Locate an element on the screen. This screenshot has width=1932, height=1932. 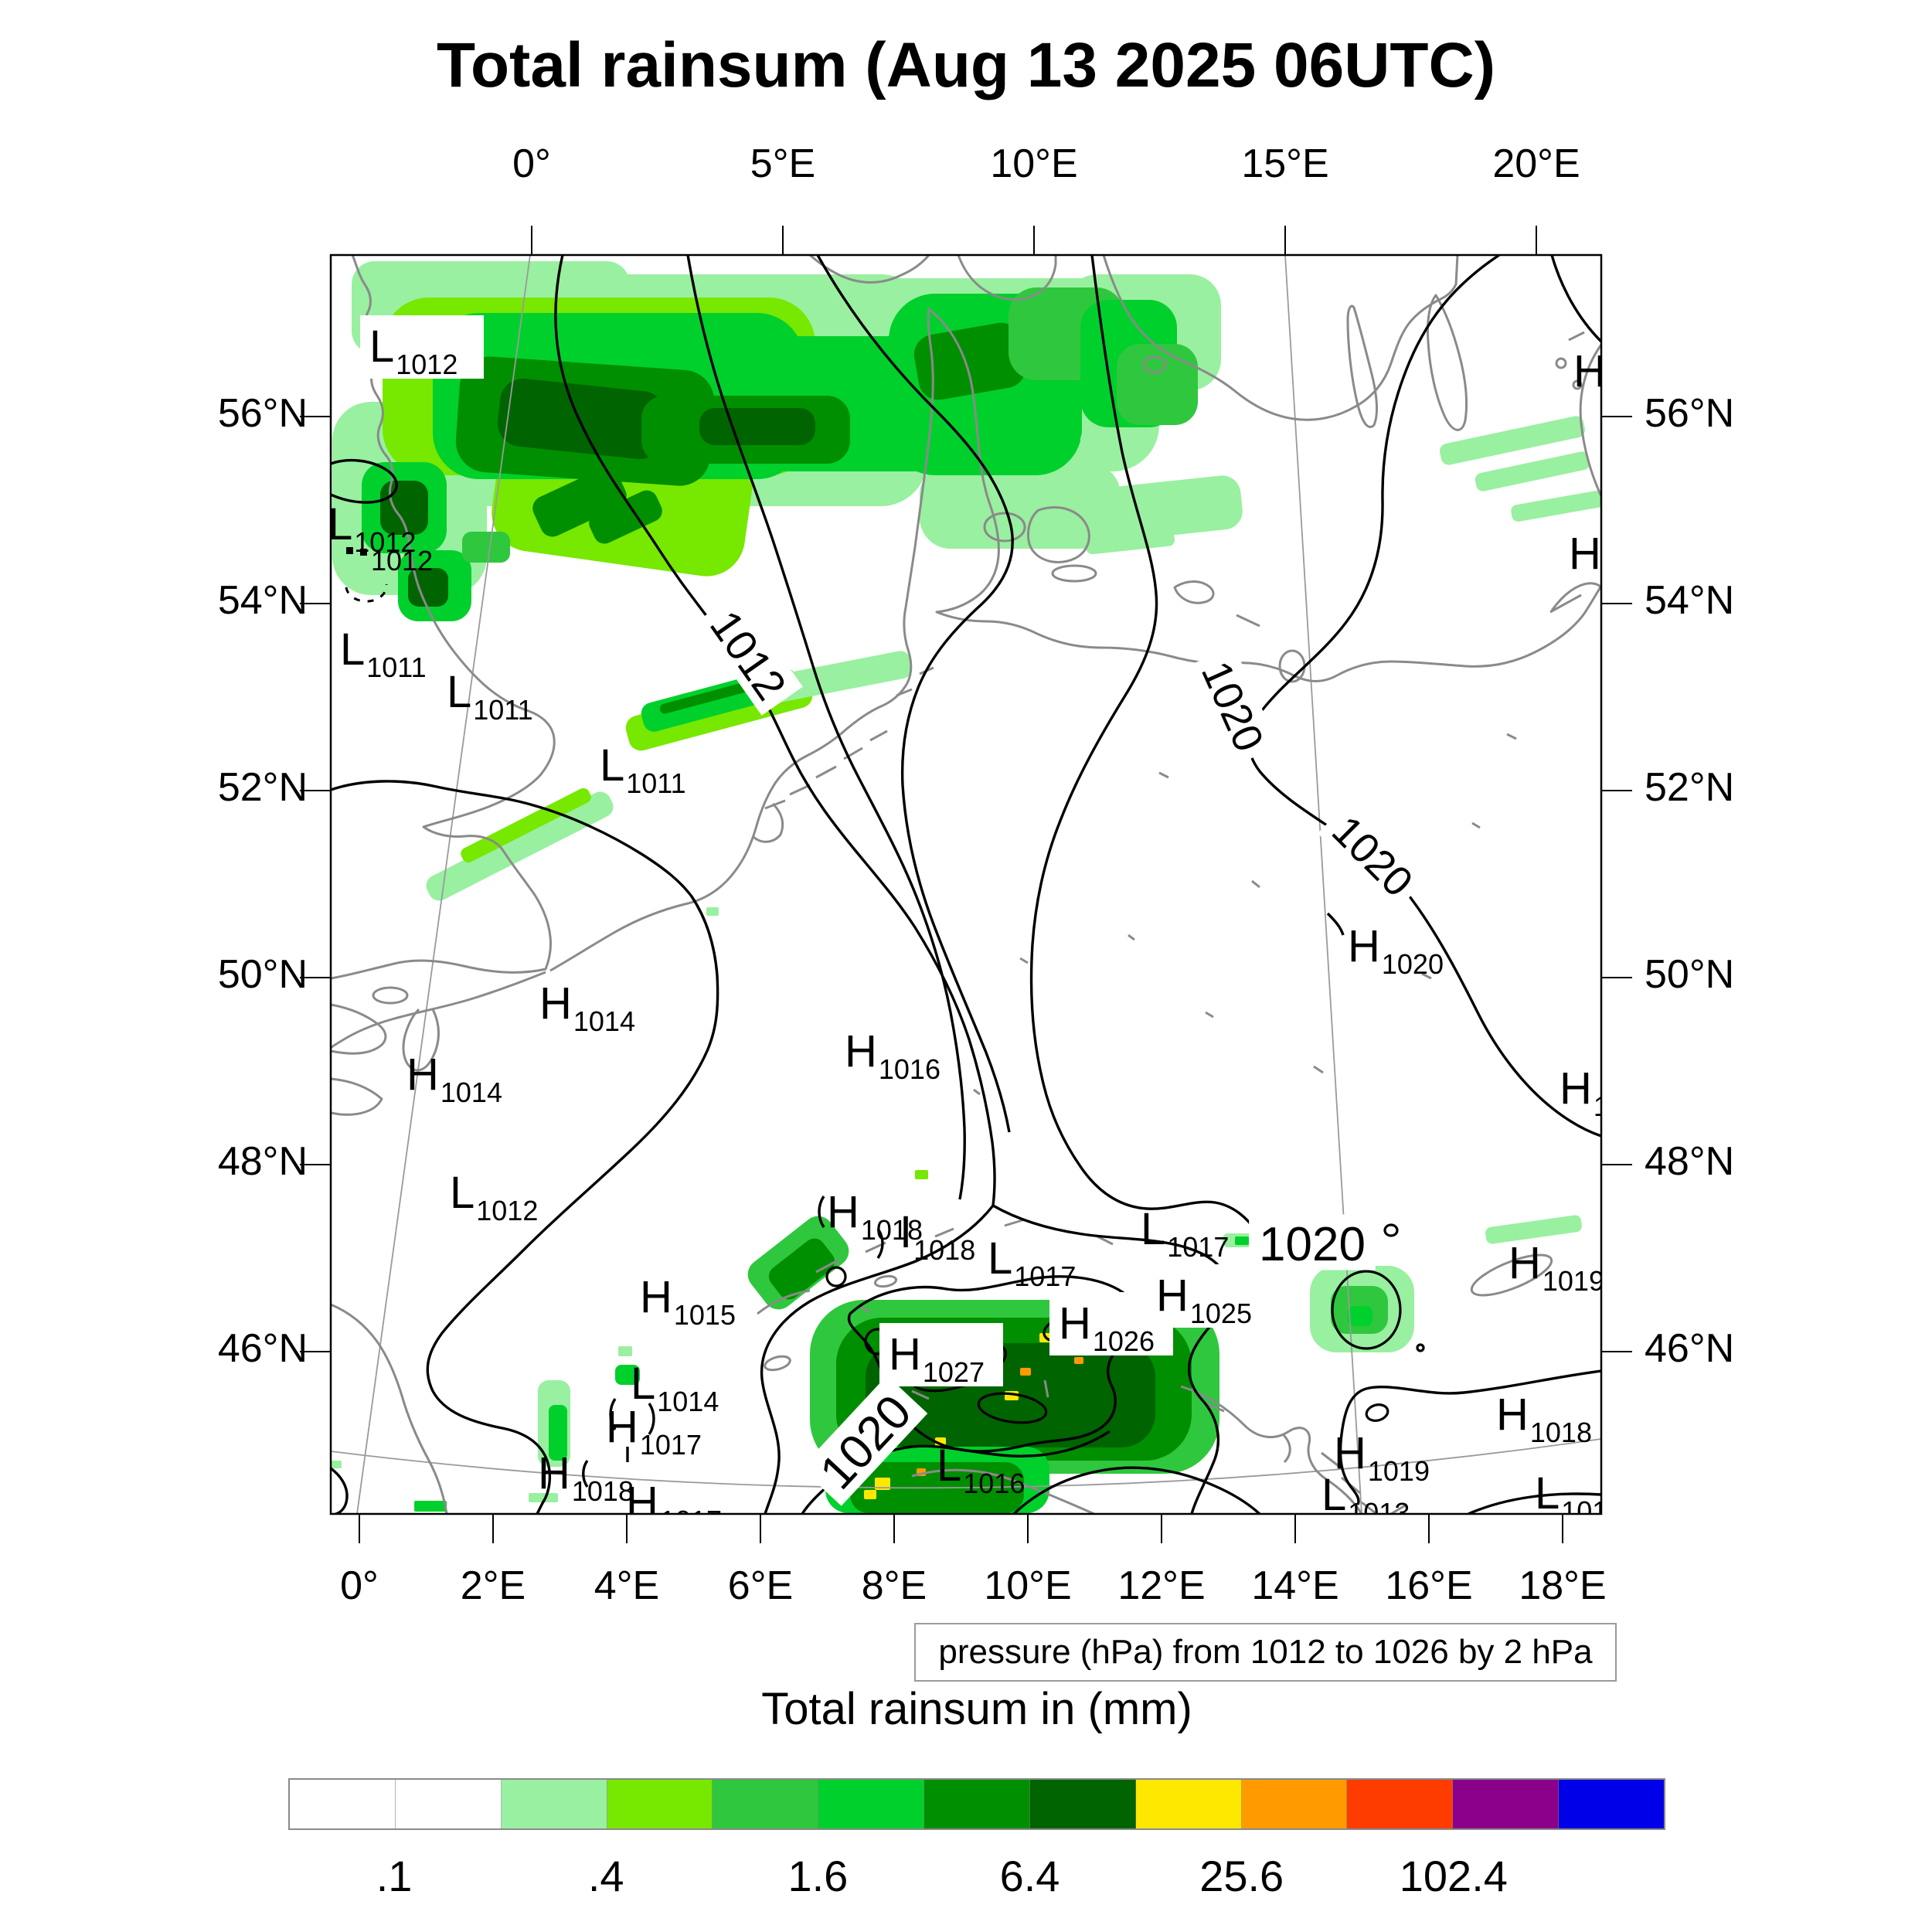
pressure-marker-text: H1025 is located at coordinates (1204, 1299).